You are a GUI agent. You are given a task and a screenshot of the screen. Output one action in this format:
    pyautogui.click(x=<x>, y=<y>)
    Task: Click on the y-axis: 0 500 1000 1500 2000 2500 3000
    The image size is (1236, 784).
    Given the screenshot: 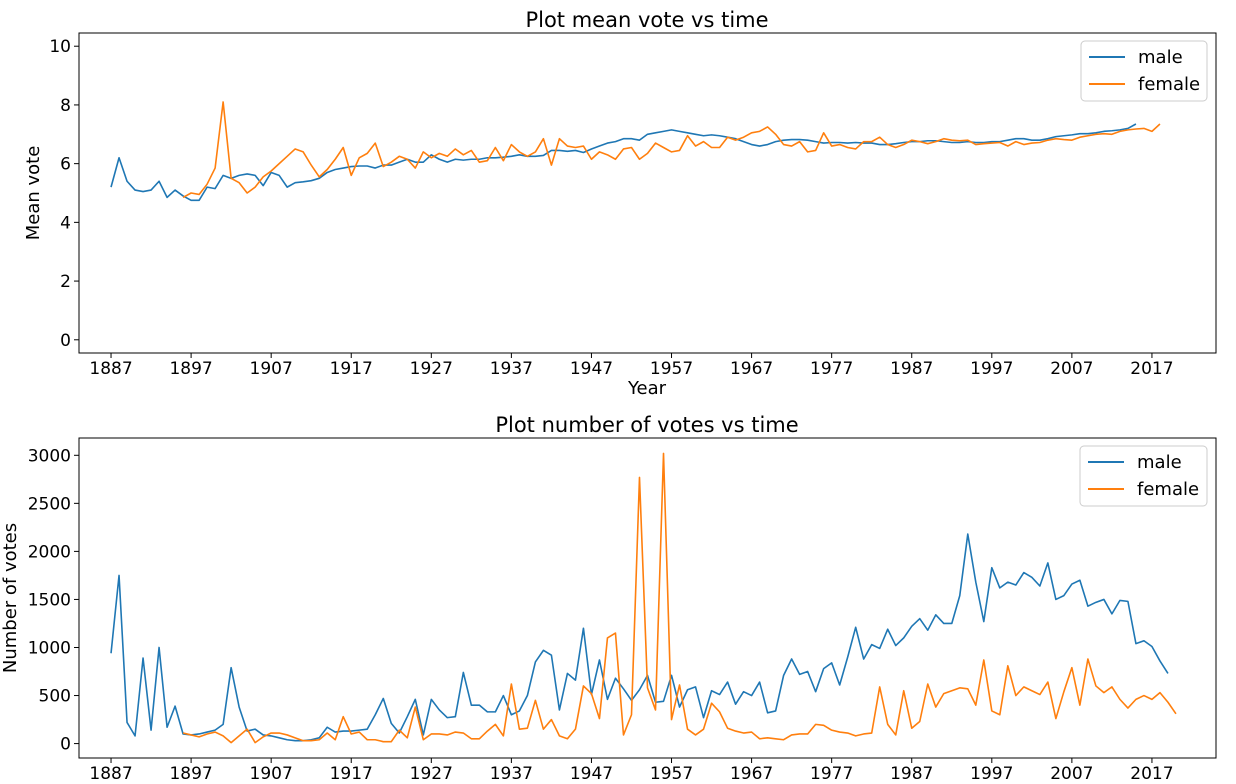 What is the action you would take?
    pyautogui.click(x=53, y=600)
    